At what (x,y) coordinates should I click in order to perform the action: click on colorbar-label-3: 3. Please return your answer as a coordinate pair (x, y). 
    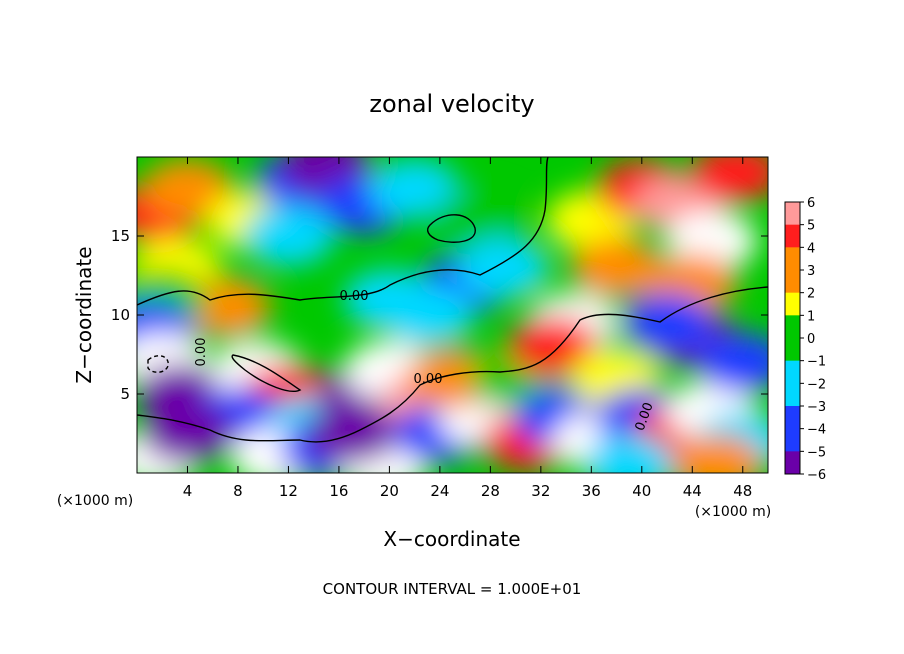
    Looking at the image, I should click on (811, 271).